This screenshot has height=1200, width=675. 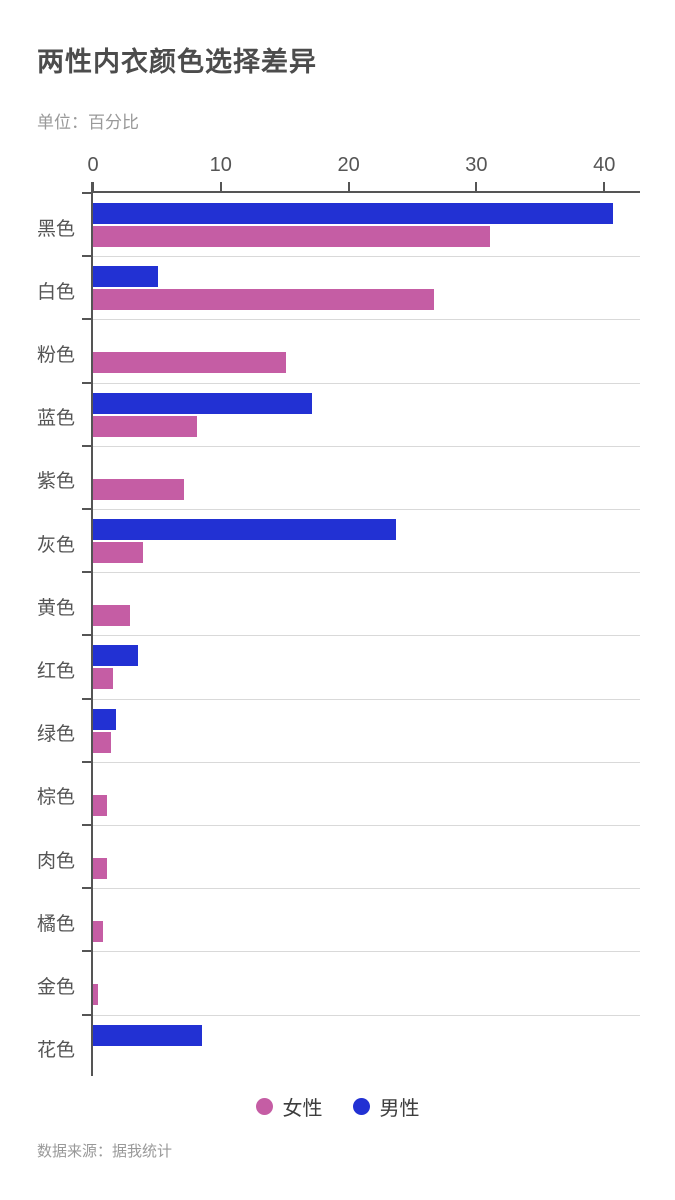 I want to click on category-label: 红色, so click(x=56, y=671).